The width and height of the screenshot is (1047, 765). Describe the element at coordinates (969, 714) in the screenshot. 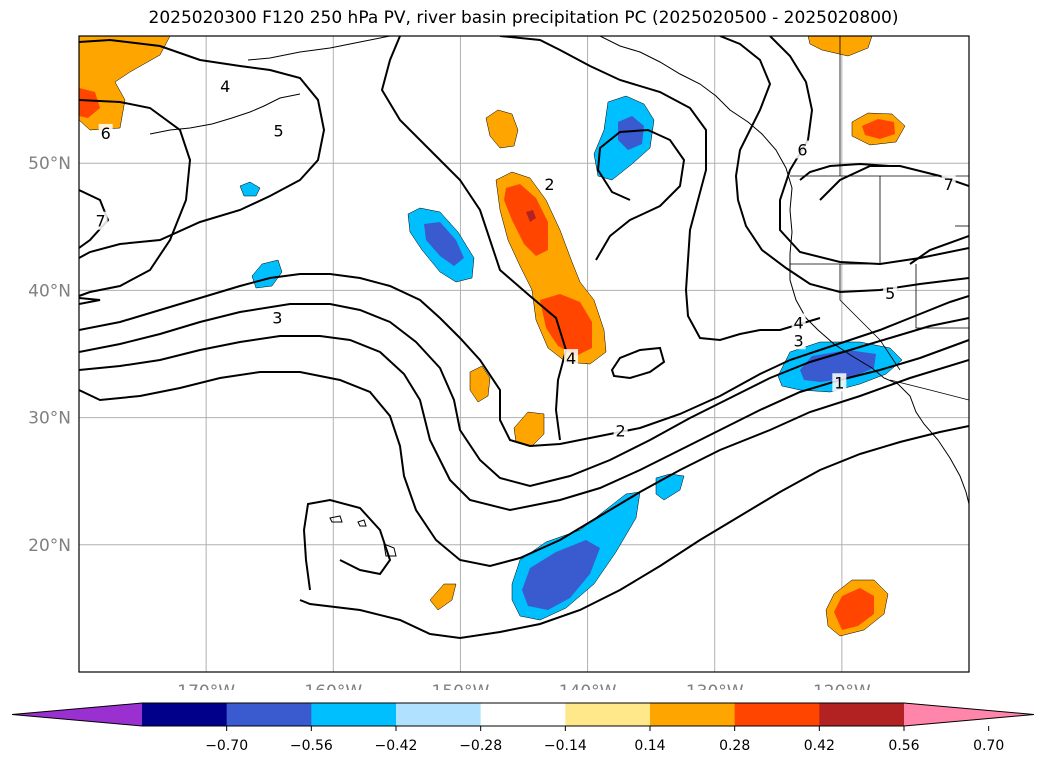

I see `colorbar-extend-max` at that location.